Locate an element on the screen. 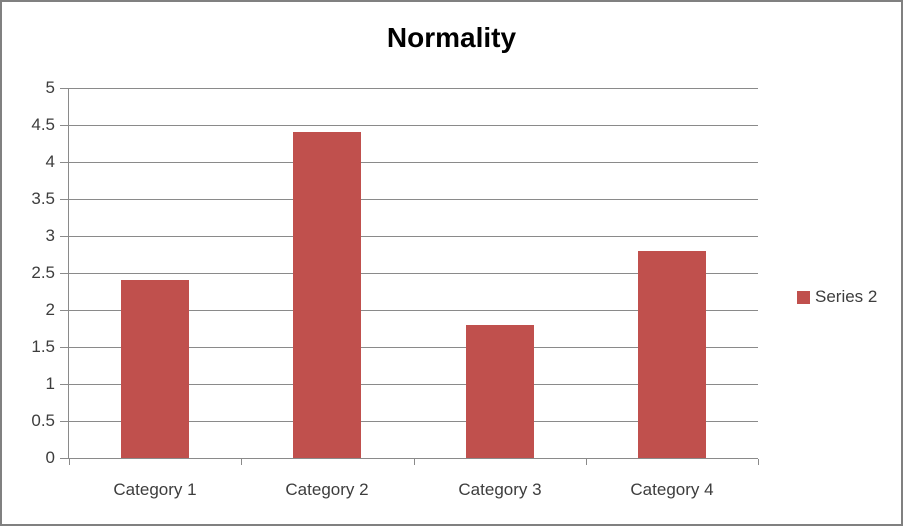 The height and width of the screenshot is (526, 903). y-axis-label: 3.5 is located at coordinates (43, 198).